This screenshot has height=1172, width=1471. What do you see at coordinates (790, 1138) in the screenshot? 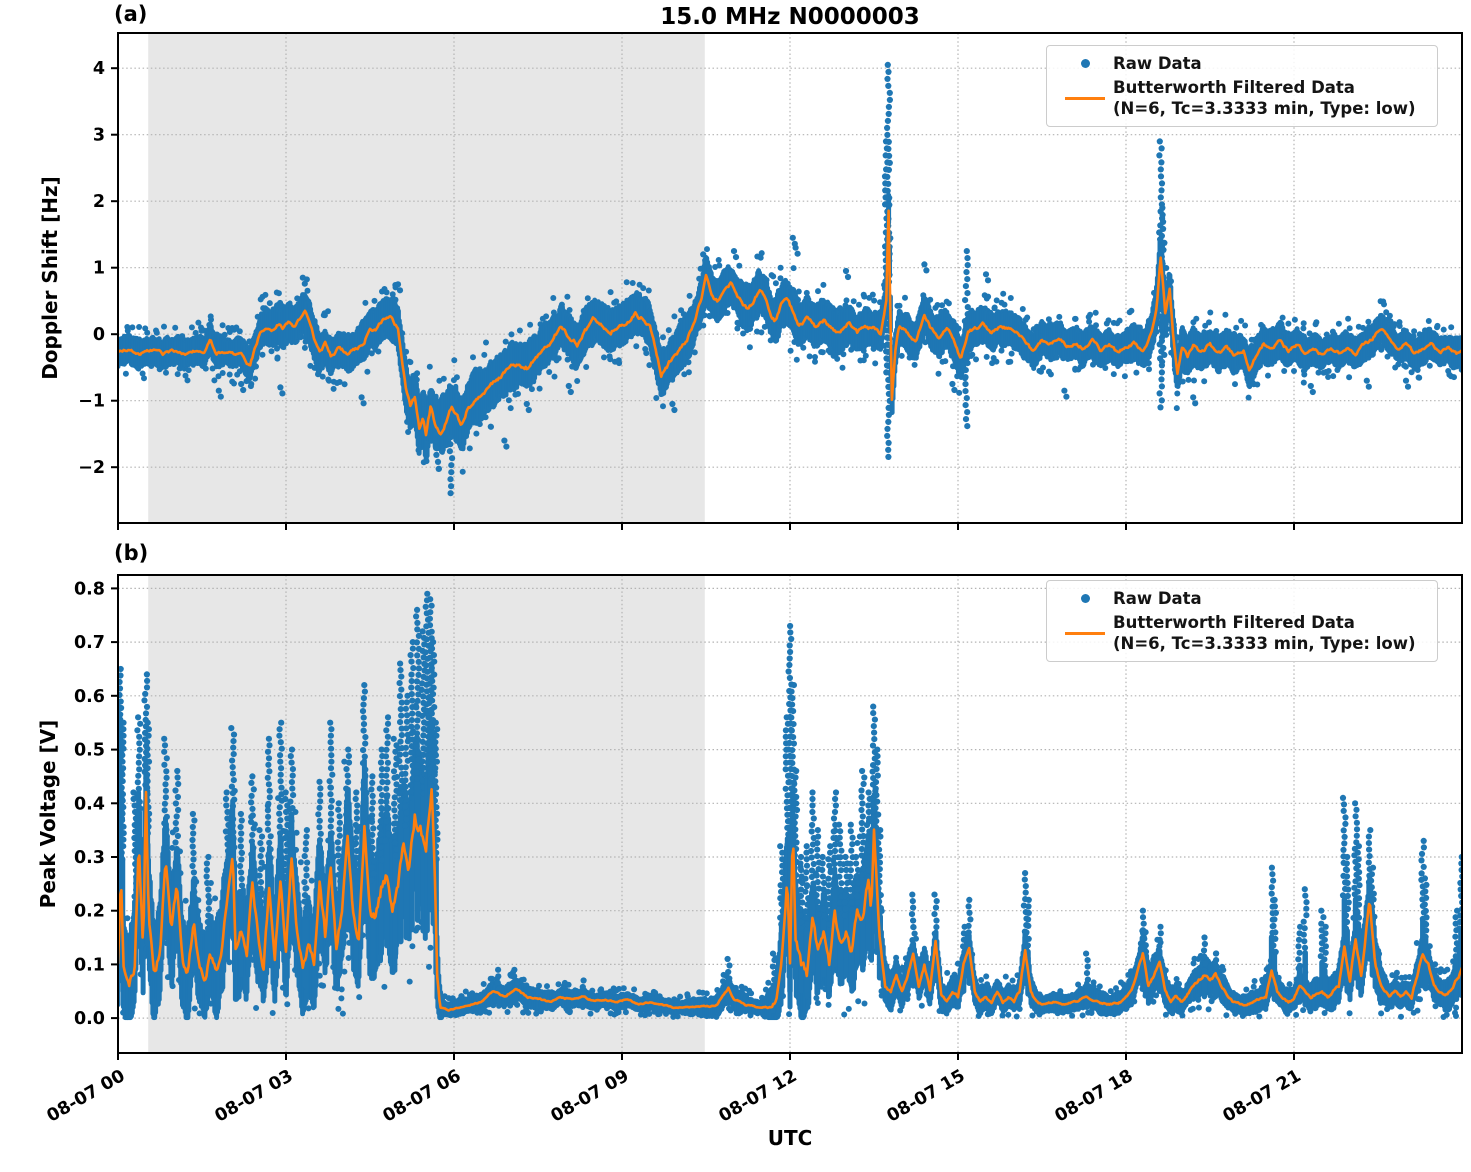
I see `x-axis-label: UTC` at bounding box center [790, 1138].